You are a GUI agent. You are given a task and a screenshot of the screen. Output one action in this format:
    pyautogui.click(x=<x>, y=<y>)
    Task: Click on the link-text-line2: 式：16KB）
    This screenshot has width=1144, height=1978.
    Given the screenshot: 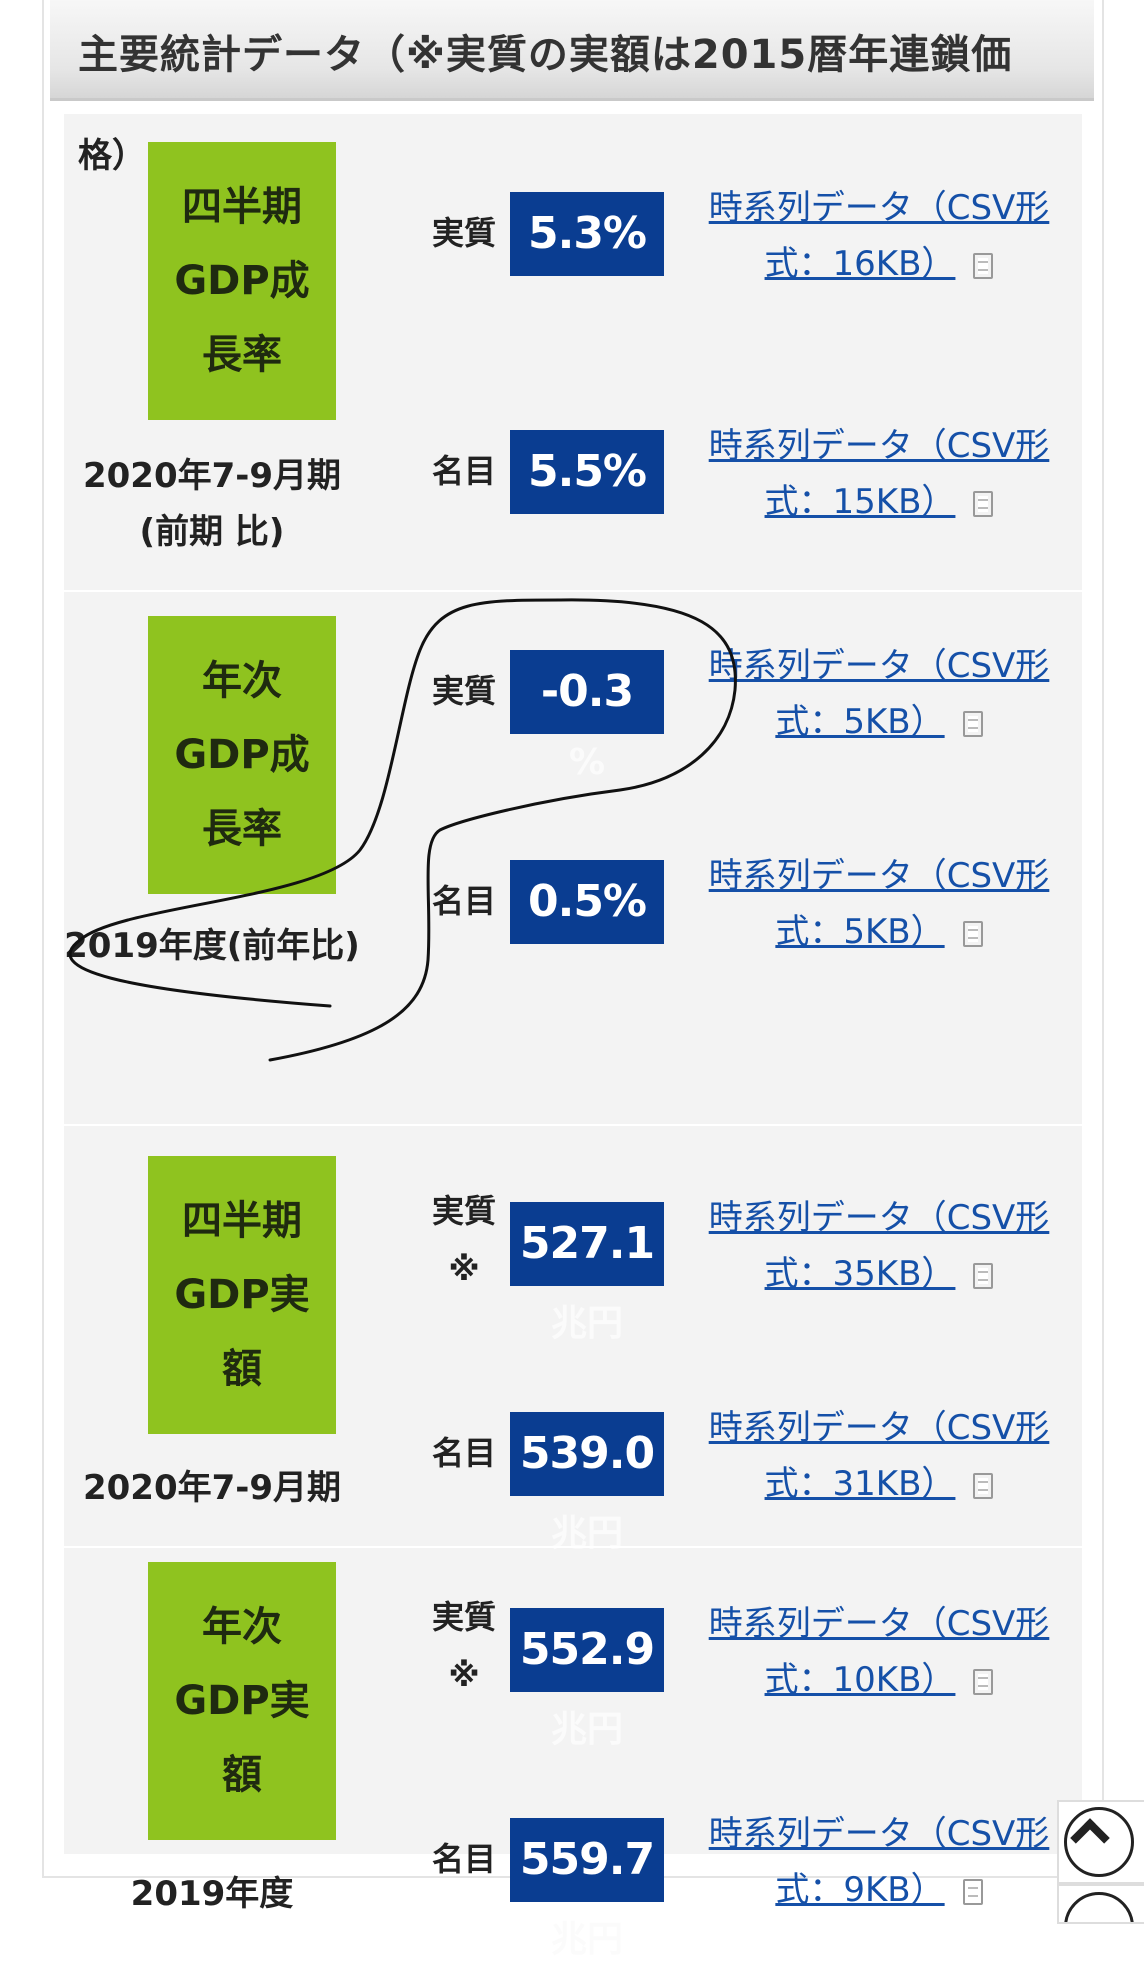 What is the action you would take?
    pyautogui.click(x=860, y=264)
    